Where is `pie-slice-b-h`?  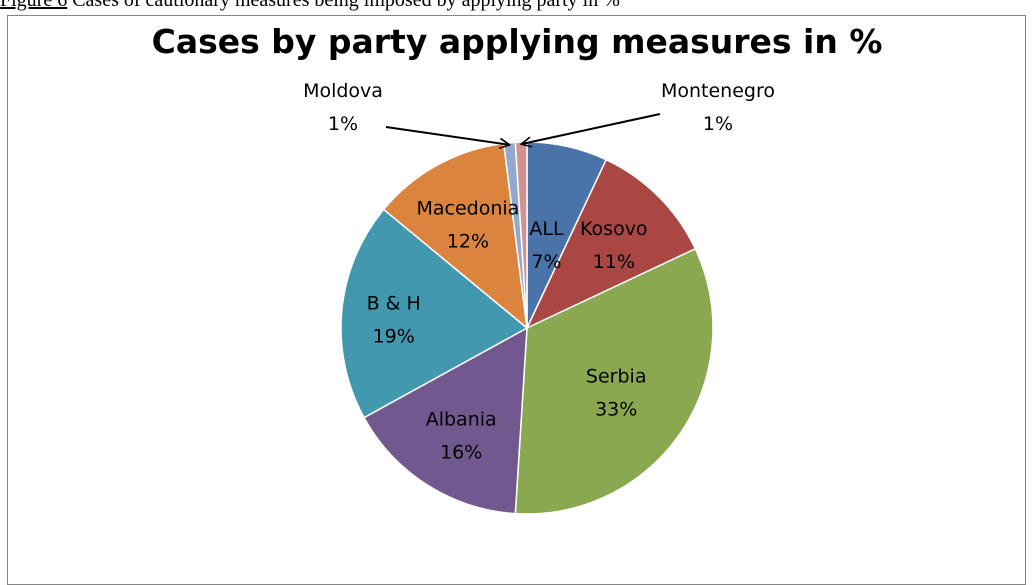 pie-slice-b-h is located at coordinates (434, 313).